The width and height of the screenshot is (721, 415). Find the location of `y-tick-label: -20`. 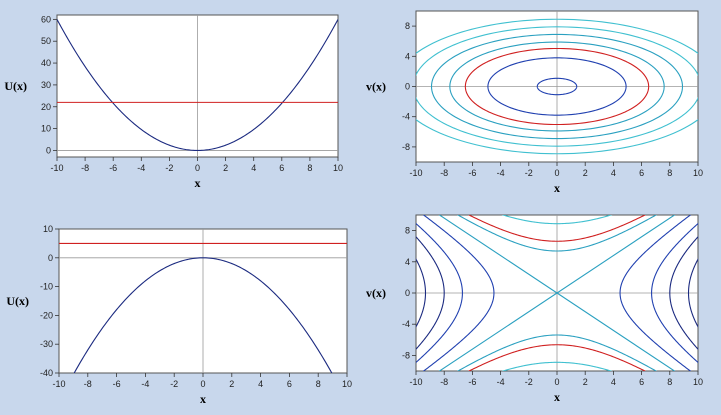

y-tick-label: -20 is located at coordinates (46, 315).